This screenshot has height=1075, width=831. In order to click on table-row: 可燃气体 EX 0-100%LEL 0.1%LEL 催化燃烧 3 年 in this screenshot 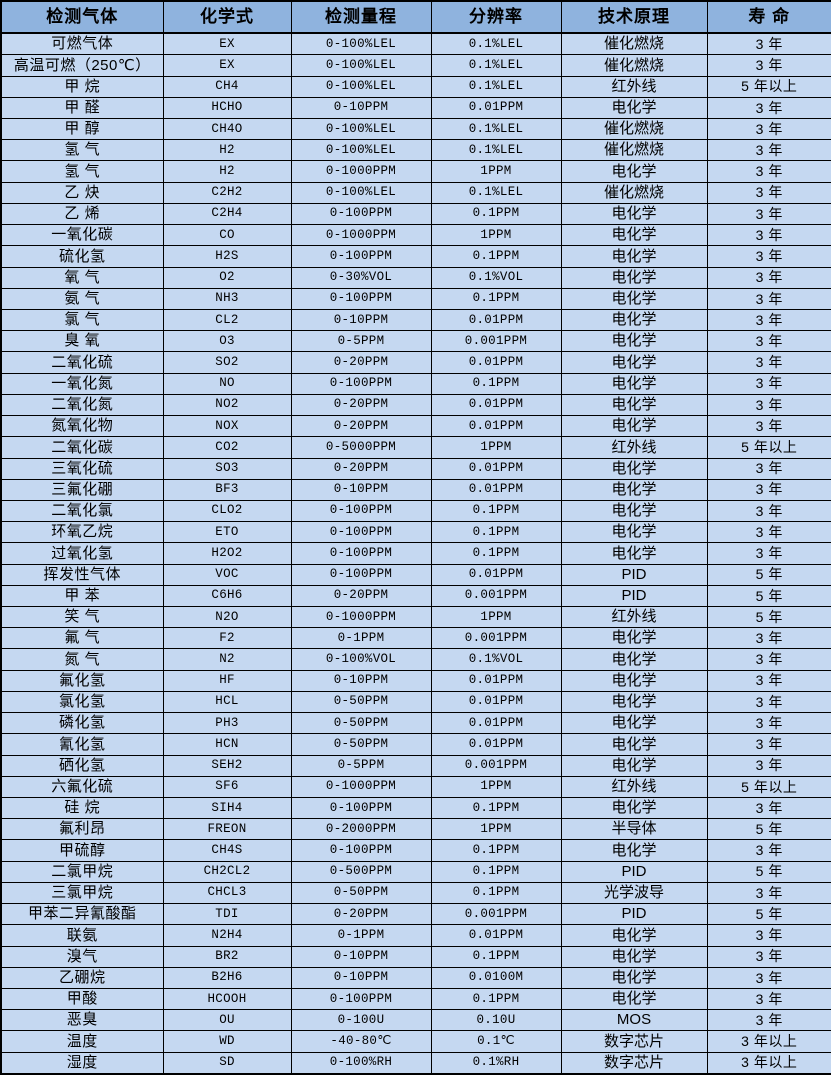, I will do `click(415, 44)`.